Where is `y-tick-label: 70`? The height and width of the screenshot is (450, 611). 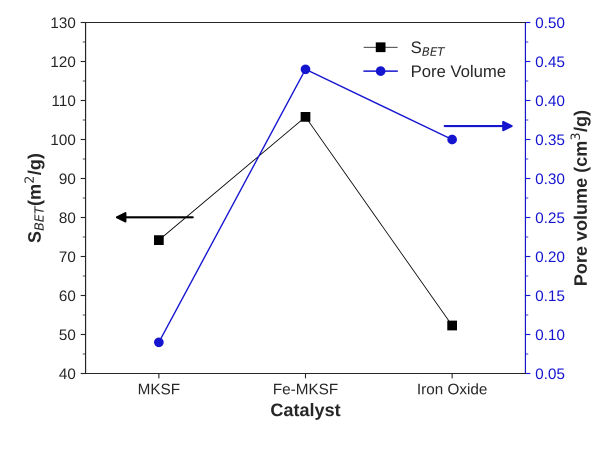
y-tick-label: 70 is located at coordinates (68, 256).